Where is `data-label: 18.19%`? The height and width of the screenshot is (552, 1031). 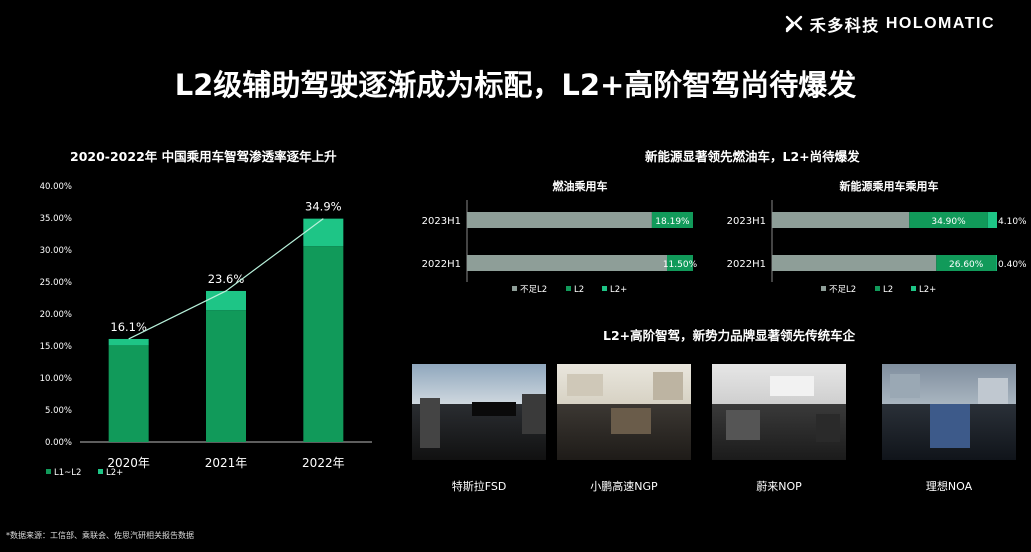 data-label: 18.19% is located at coordinates (672, 222).